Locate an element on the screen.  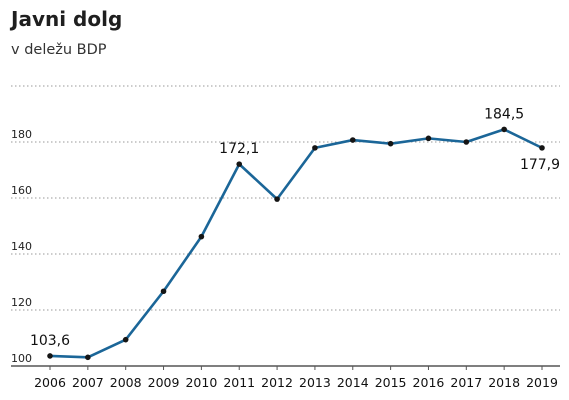
data-label: 184,5 is located at coordinates (504, 114).